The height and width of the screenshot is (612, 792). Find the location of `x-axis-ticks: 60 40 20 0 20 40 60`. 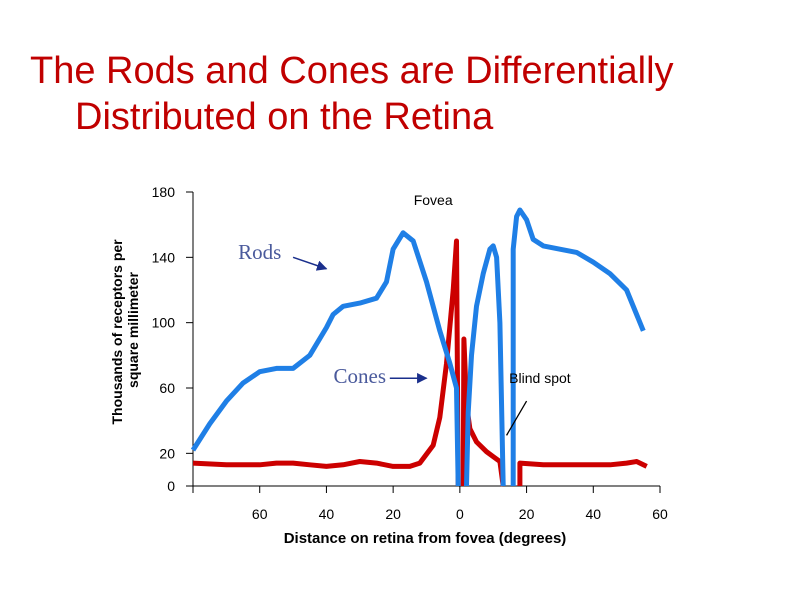

x-axis-ticks: 60 40 20 0 20 40 60 is located at coordinates (430, 504).